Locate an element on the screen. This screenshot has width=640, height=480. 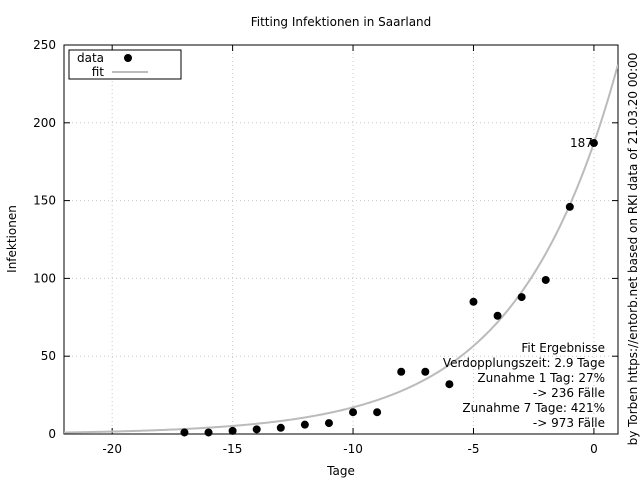
fit-results-line: Verdopplungszeit: 2.9 Tage is located at coordinates (524, 363).